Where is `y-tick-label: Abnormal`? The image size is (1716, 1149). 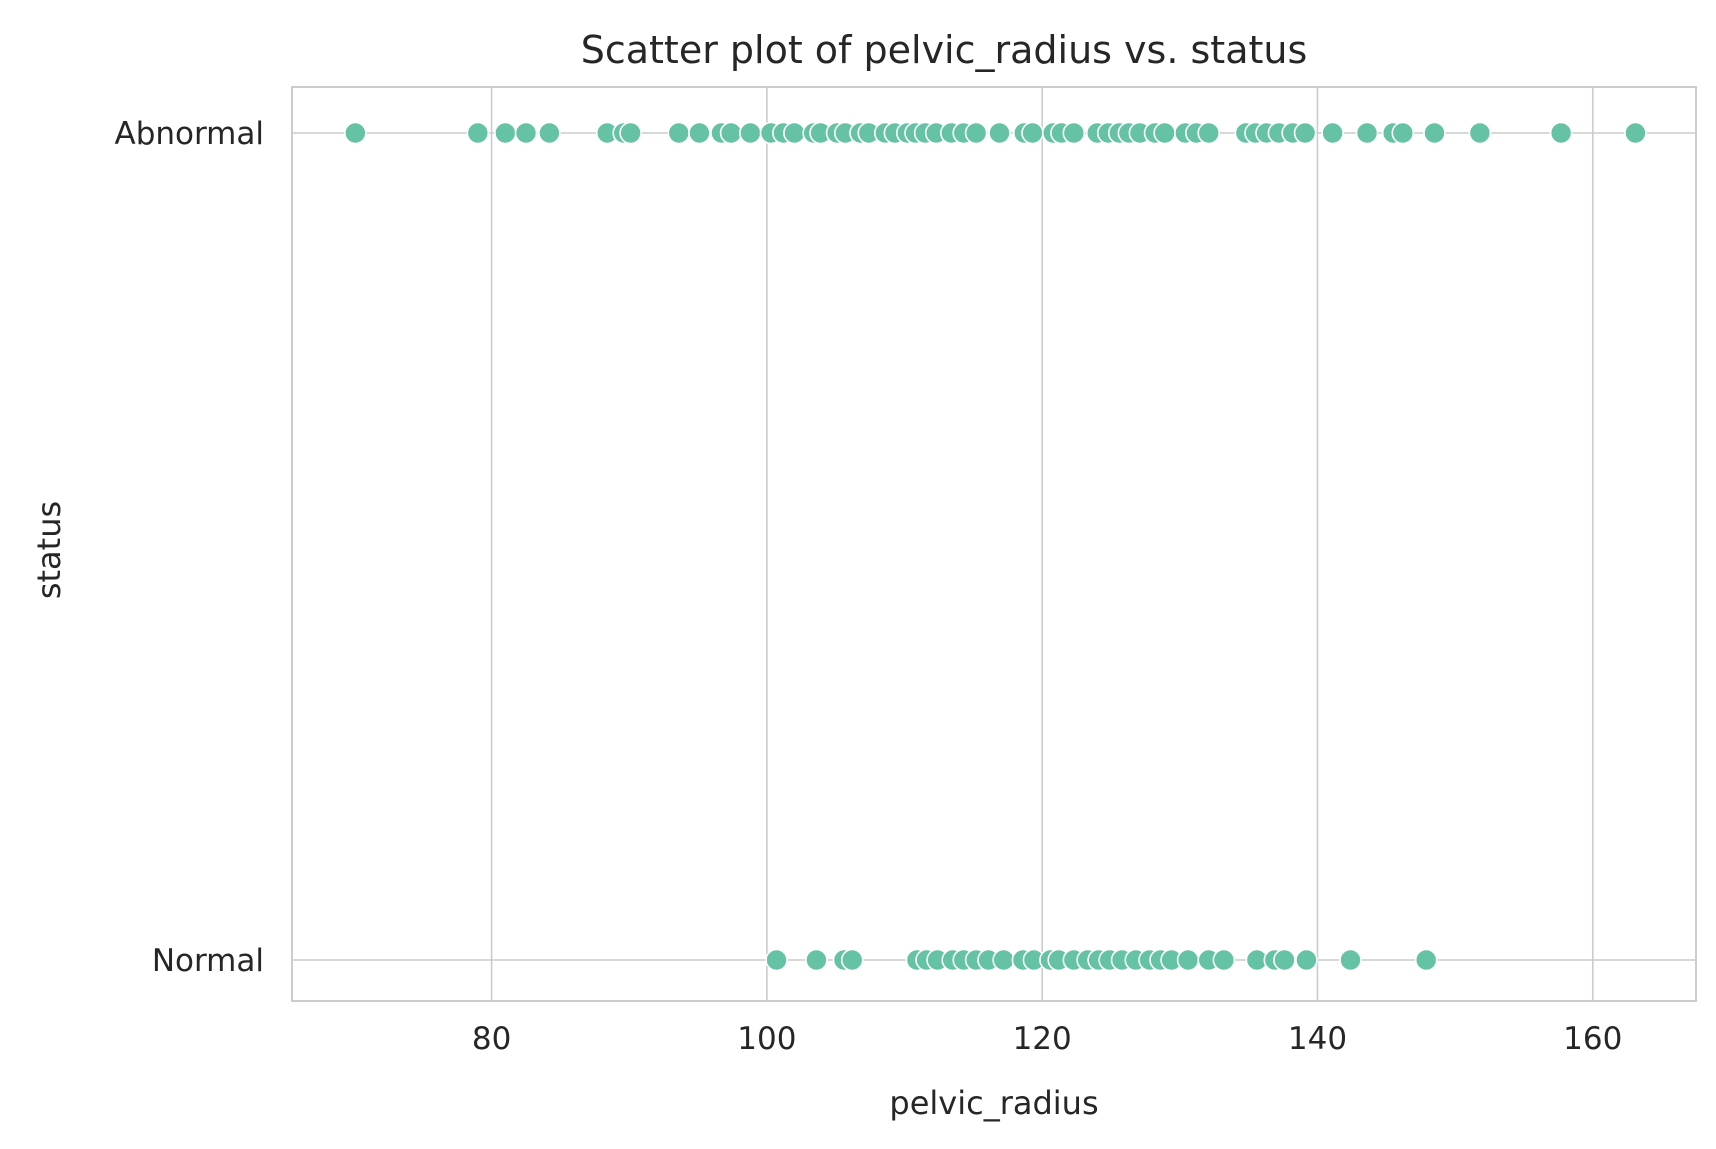 y-tick-label: Abnormal is located at coordinates (189, 134).